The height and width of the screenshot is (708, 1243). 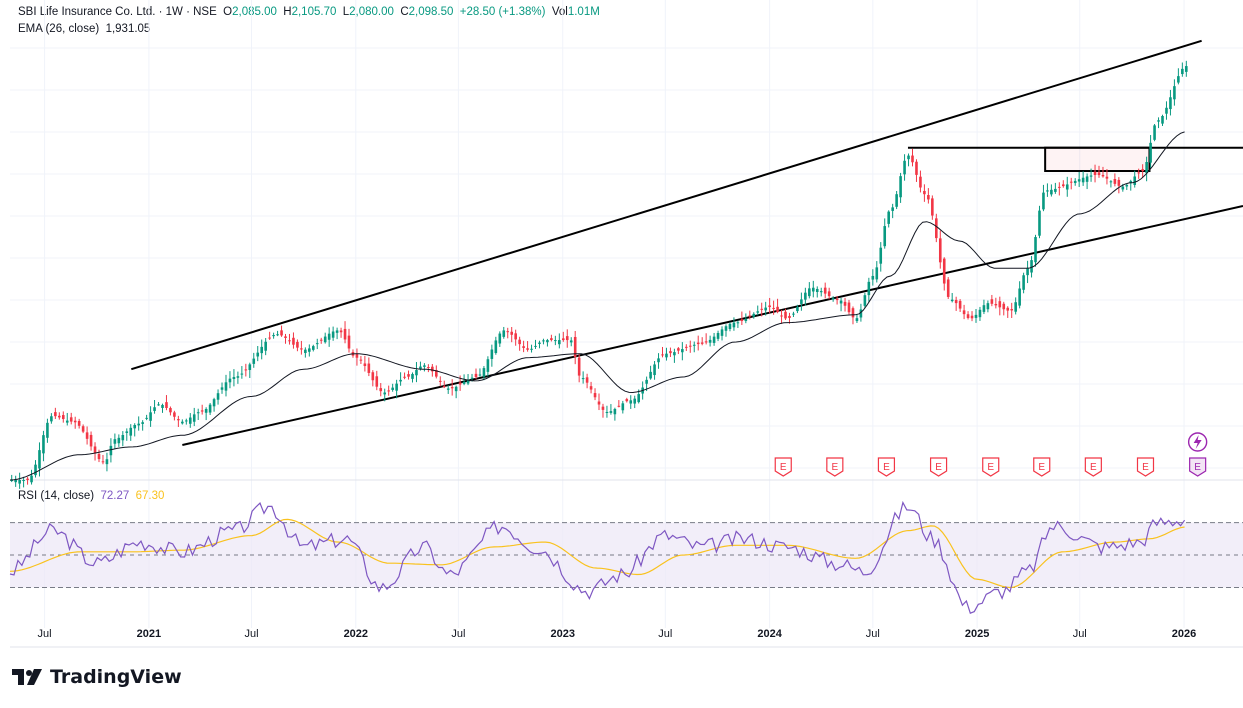 I want to click on rsi-legend: RSI (14, close) 72.27 67.30, so click(x=91, y=496).